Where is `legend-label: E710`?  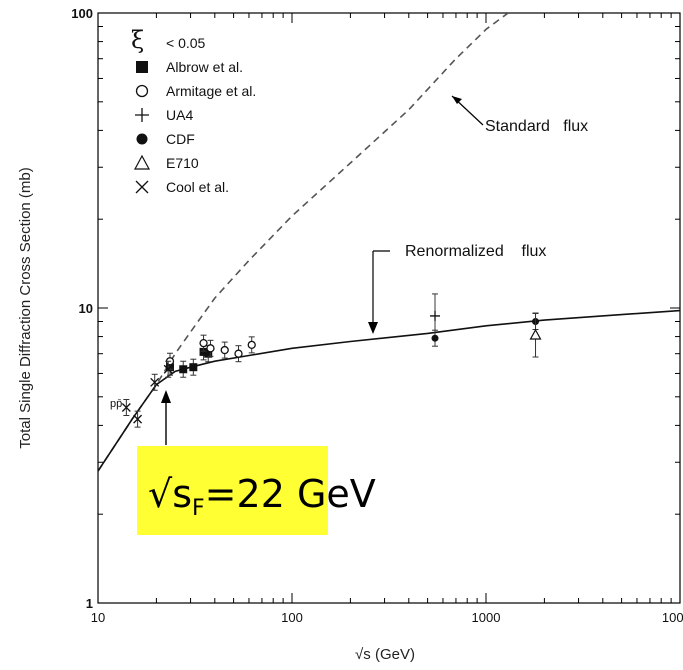
legend-label: E710 is located at coordinates (182, 163).